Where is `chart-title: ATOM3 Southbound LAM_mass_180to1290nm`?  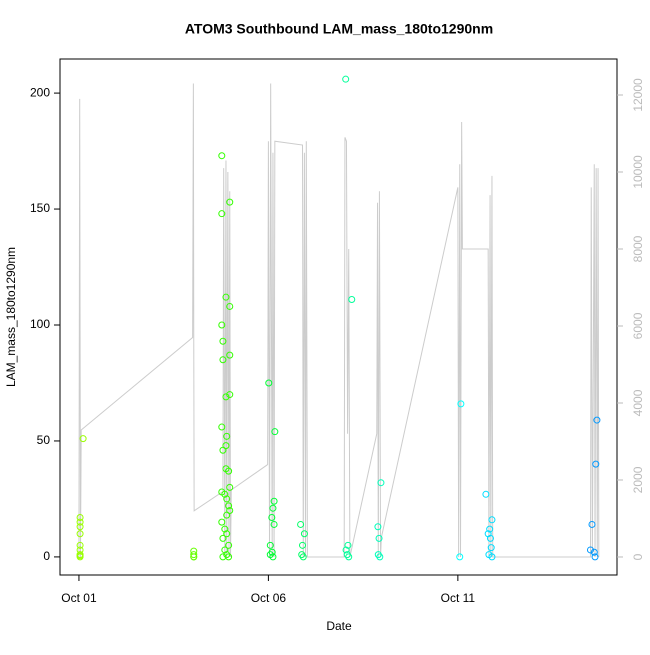
chart-title: ATOM3 Southbound LAM_mass_180to1290nm is located at coordinates (339, 29).